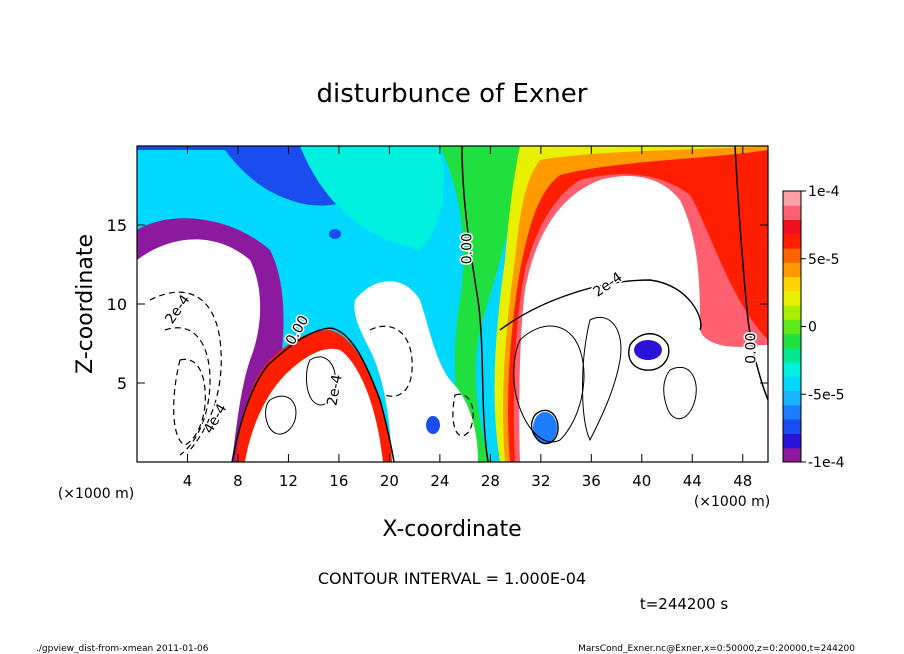  What do you see at coordinates (684, 604) in the screenshot?
I see `time-text: t=244200 s` at bounding box center [684, 604].